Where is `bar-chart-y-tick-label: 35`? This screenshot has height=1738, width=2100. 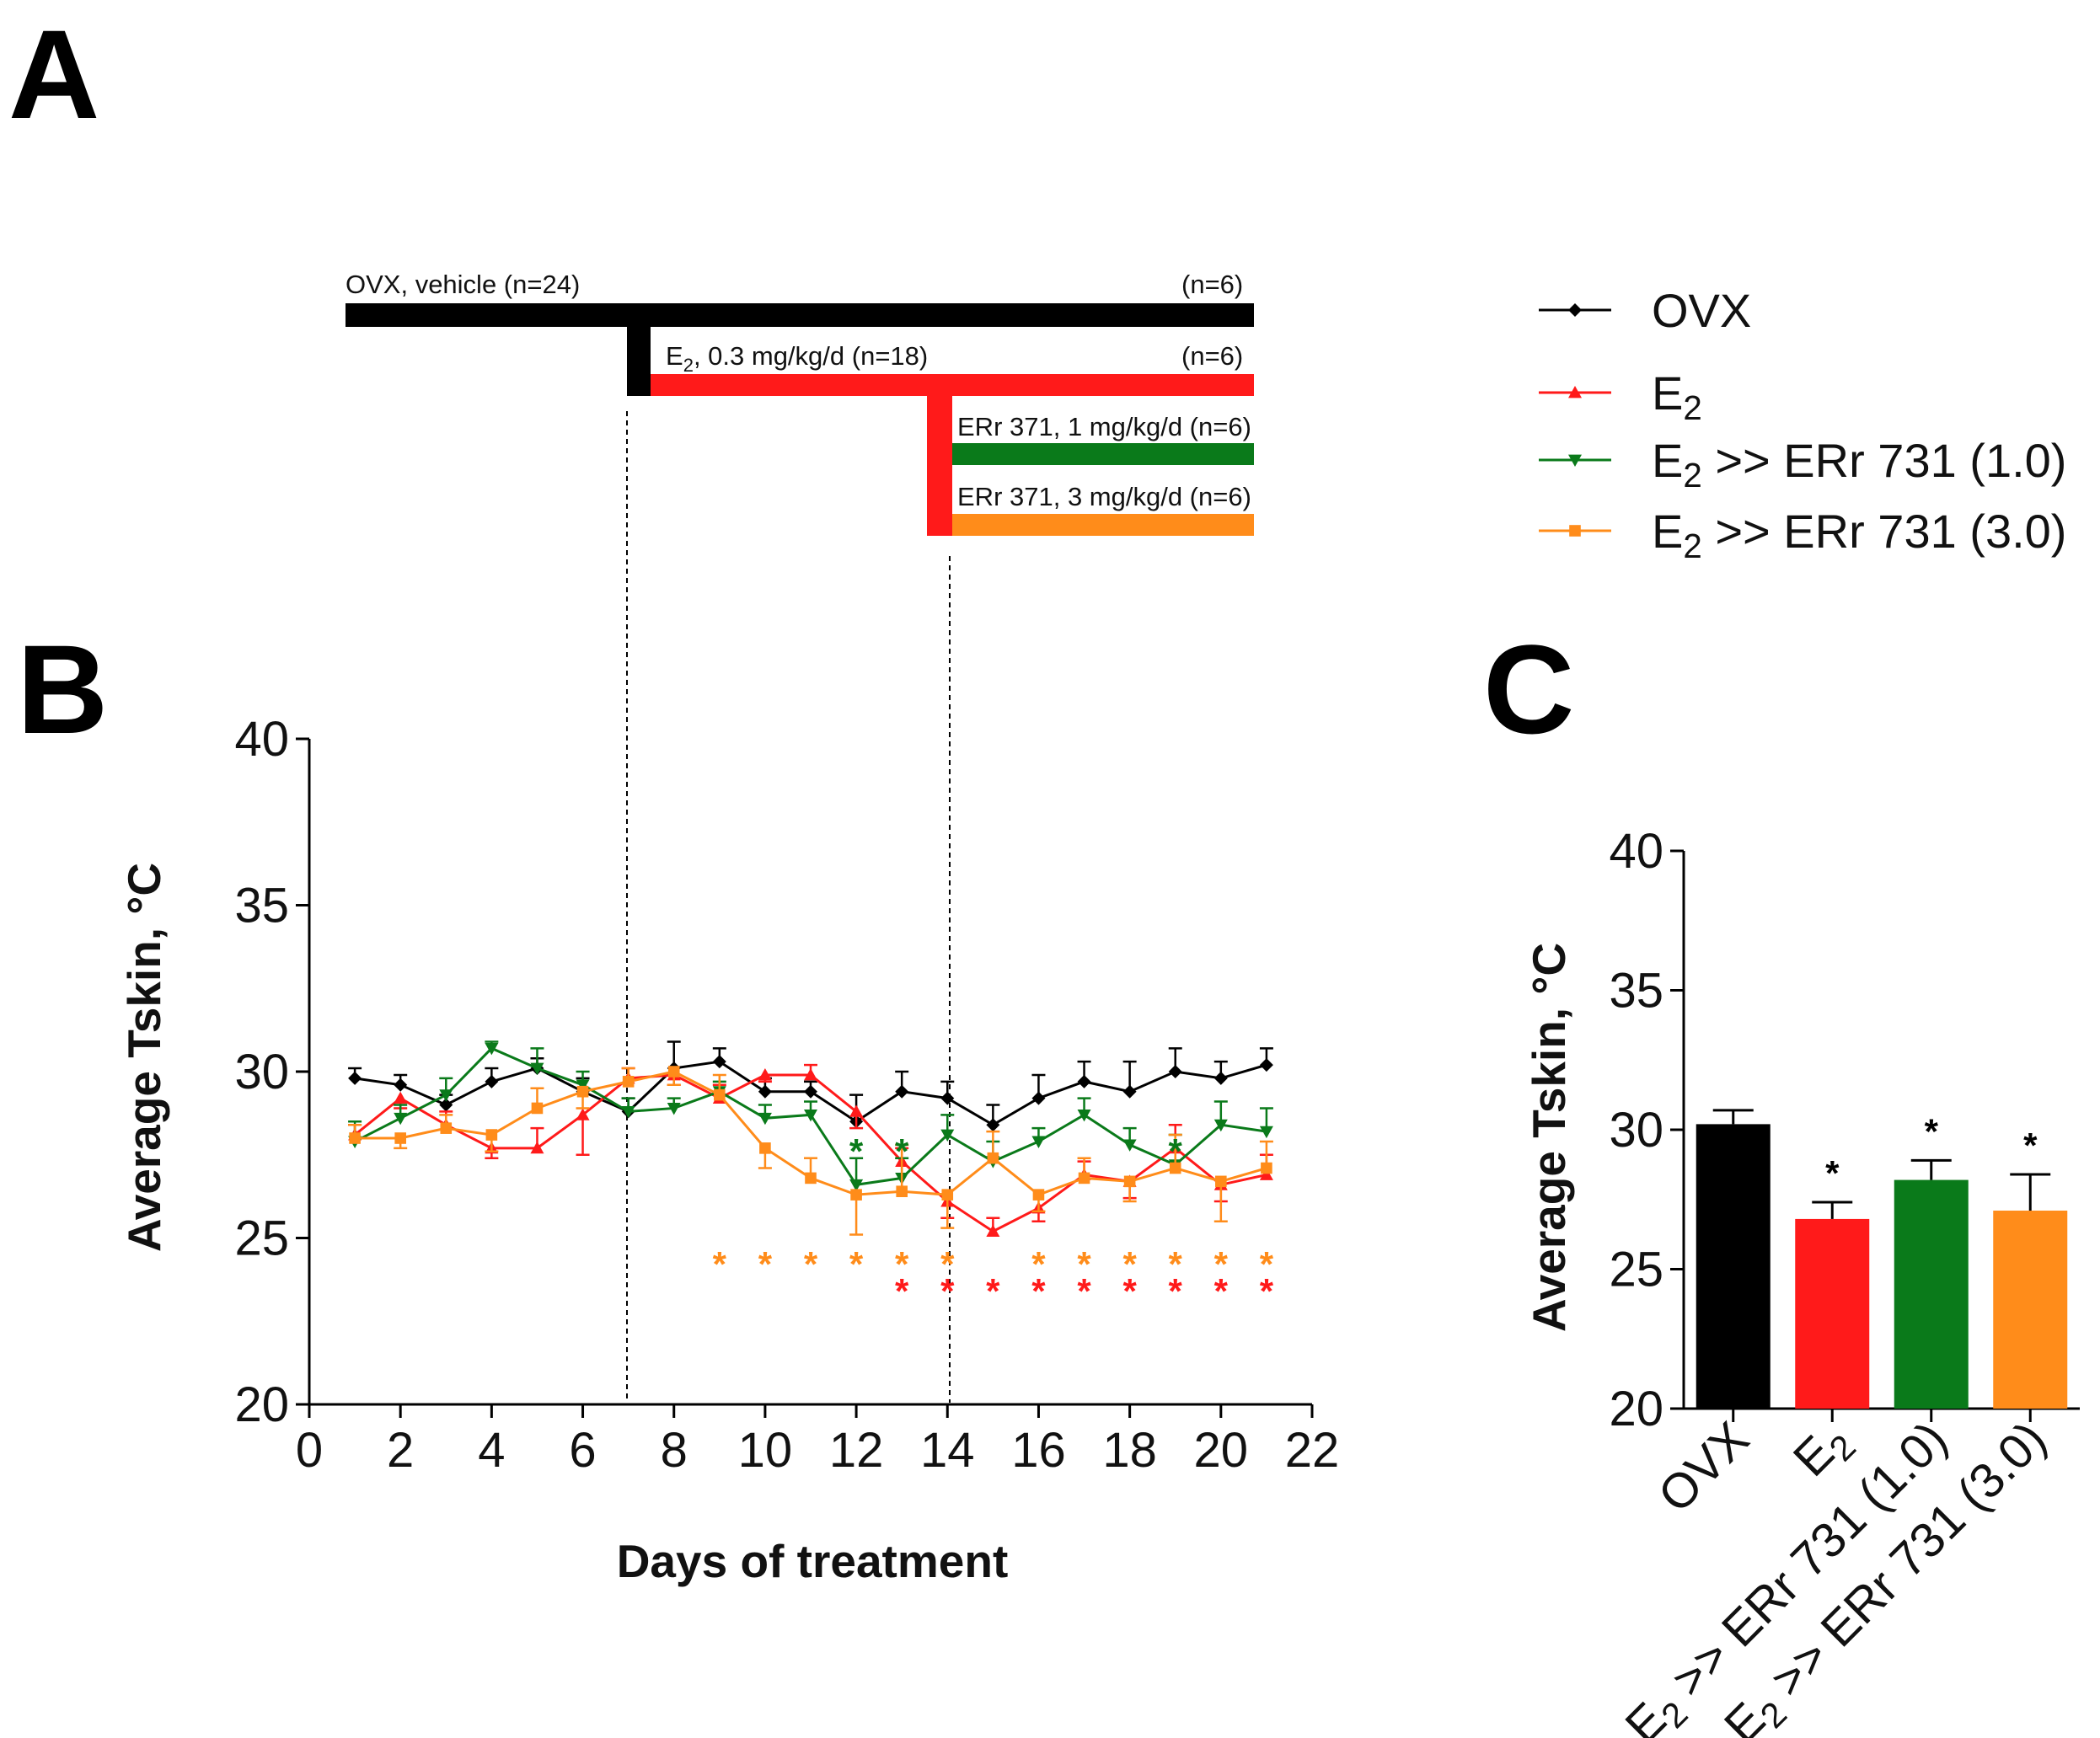
bar-chart-y-tick-label: 35 is located at coordinates (1636, 991).